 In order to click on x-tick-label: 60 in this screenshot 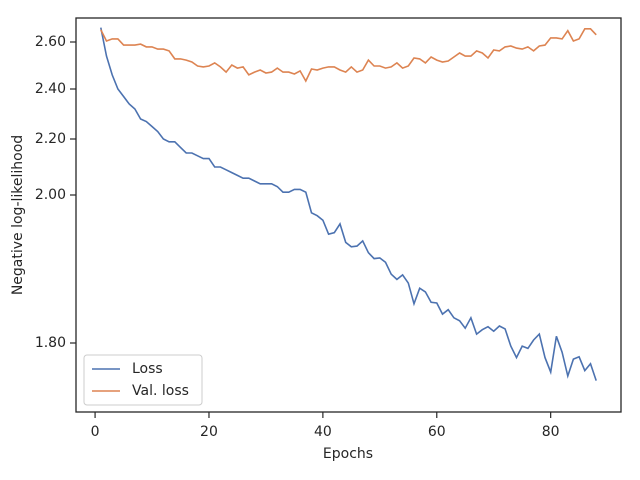, I will do `click(437, 432)`.